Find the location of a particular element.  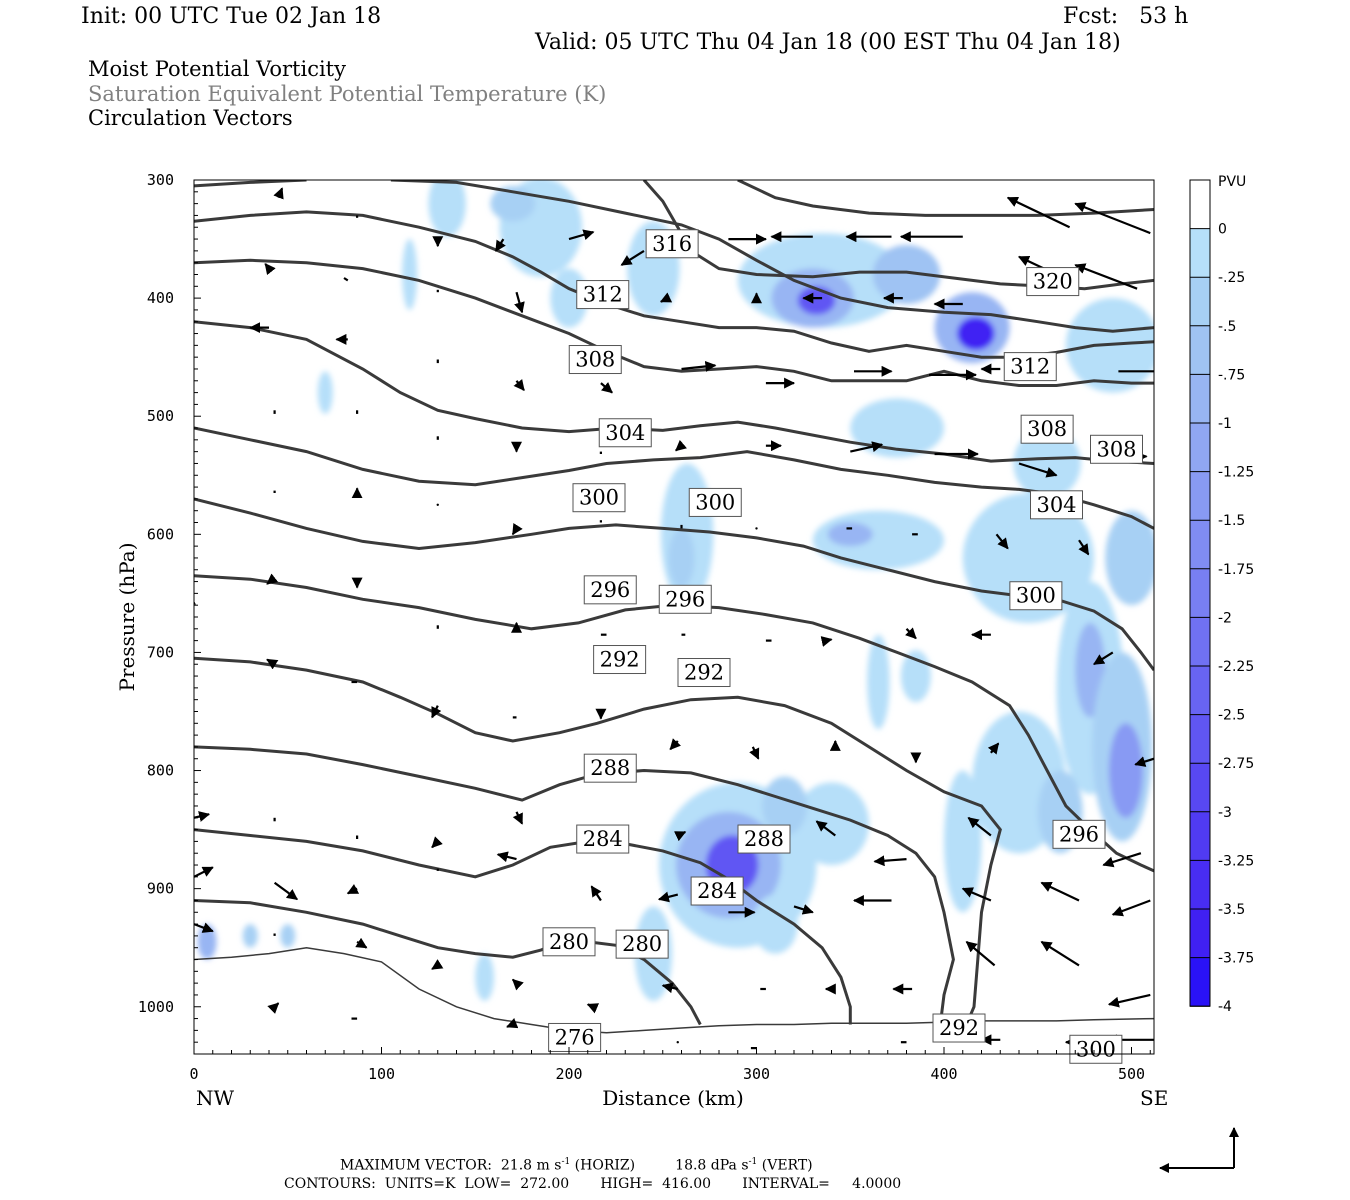

vector-point is located at coordinates (756, 528).